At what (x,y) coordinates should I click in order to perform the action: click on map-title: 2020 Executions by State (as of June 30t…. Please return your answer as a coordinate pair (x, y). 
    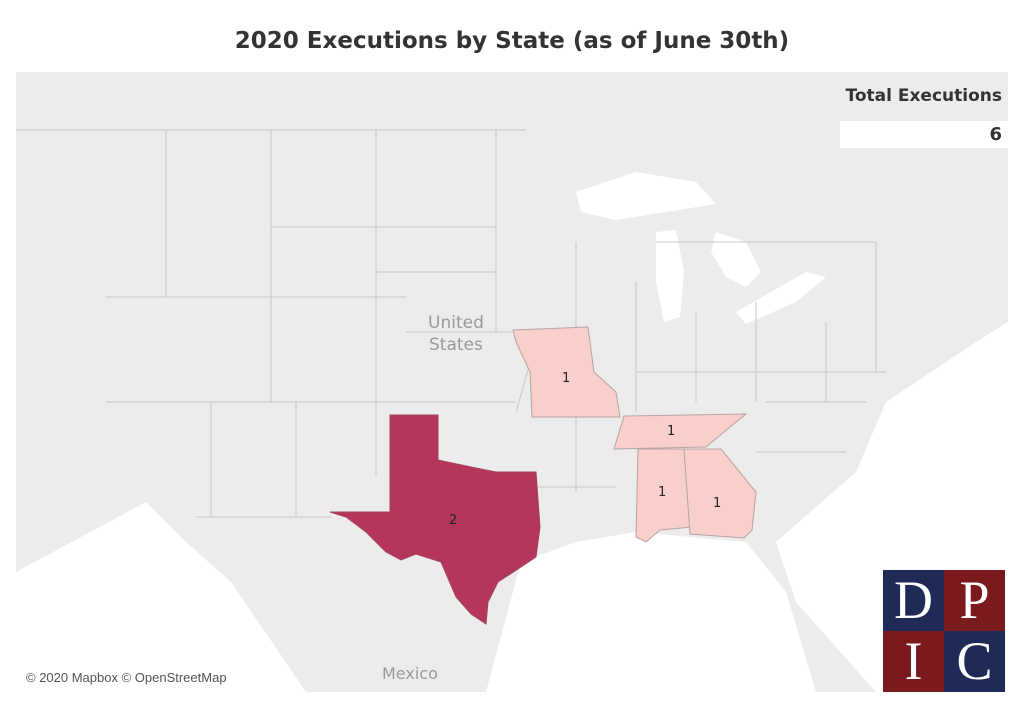
    Looking at the image, I should click on (512, 41).